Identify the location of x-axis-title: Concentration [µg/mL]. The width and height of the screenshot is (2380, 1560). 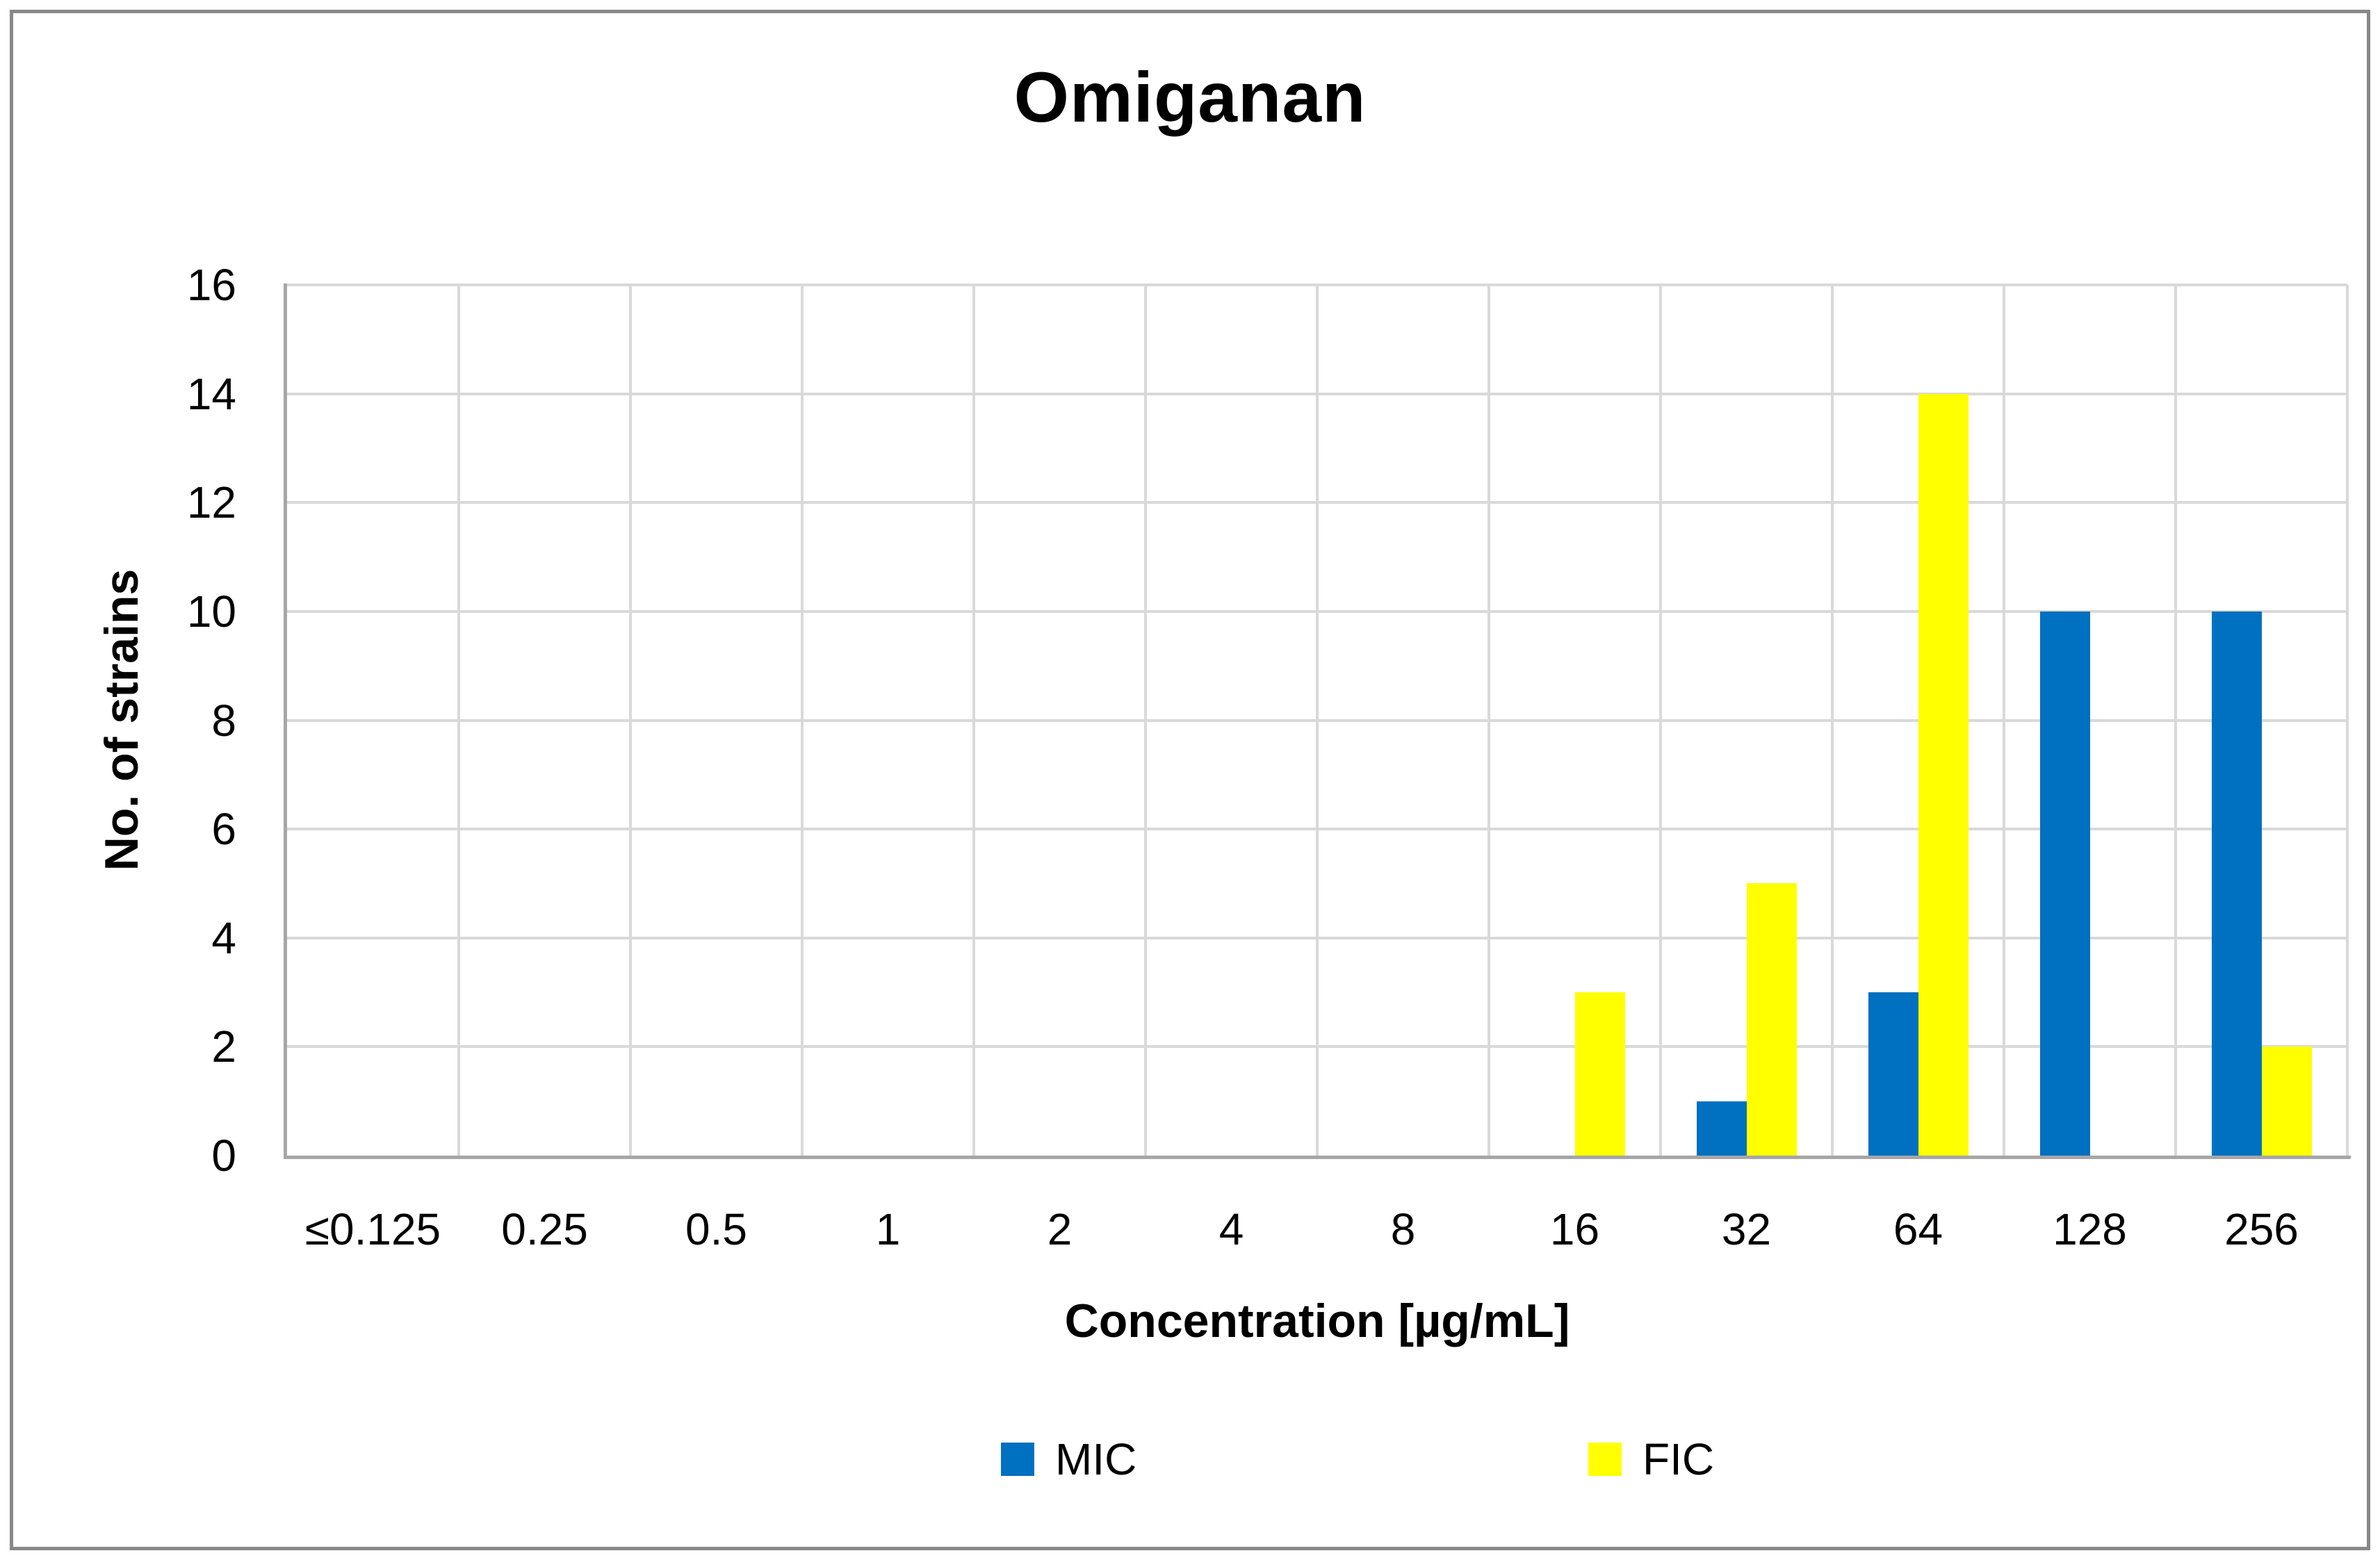
(1317, 1321).